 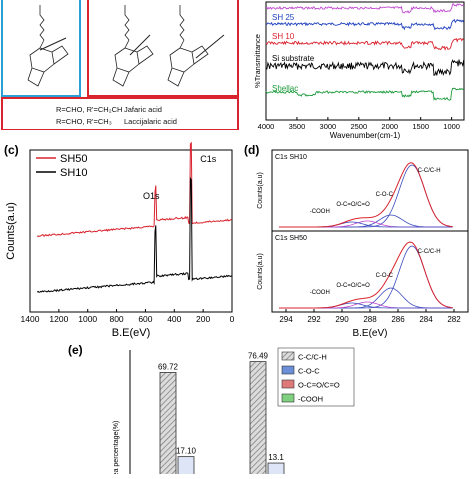 What do you see at coordinates (257, 61) in the screenshot?
I see `ftir-y-axis-label: %Transmittance` at bounding box center [257, 61].